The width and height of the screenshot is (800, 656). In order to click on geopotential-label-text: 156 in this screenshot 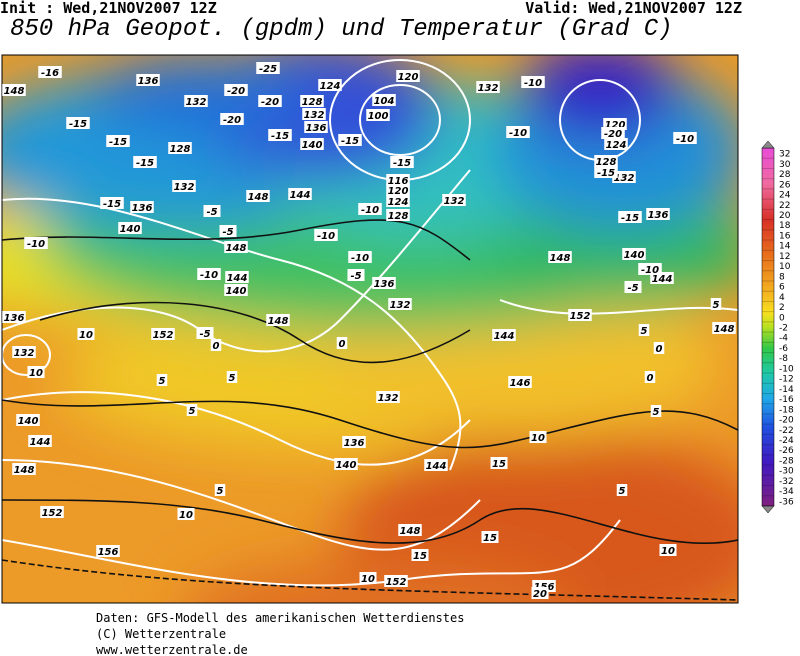, I will do `click(108, 552)`.